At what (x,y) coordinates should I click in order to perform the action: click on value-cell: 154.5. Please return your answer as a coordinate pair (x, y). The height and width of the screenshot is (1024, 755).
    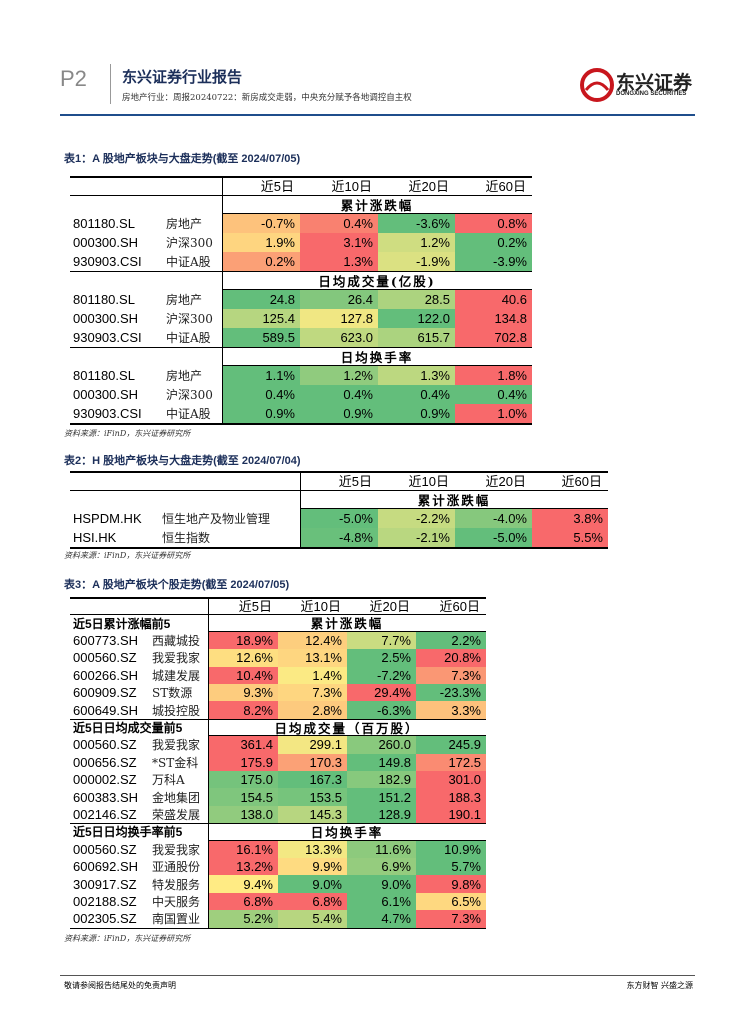
    Looking at the image, I should click on (243, 797).